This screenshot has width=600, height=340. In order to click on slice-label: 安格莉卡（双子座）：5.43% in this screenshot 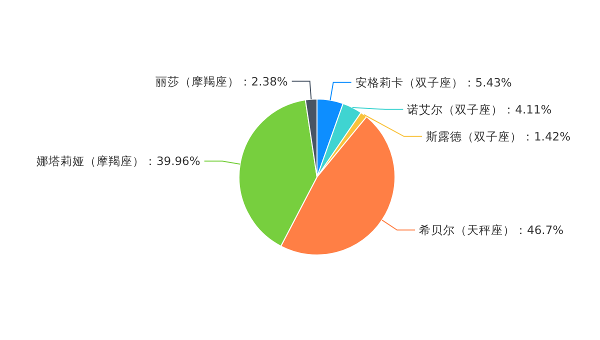, I will do `click(433, 82)`.